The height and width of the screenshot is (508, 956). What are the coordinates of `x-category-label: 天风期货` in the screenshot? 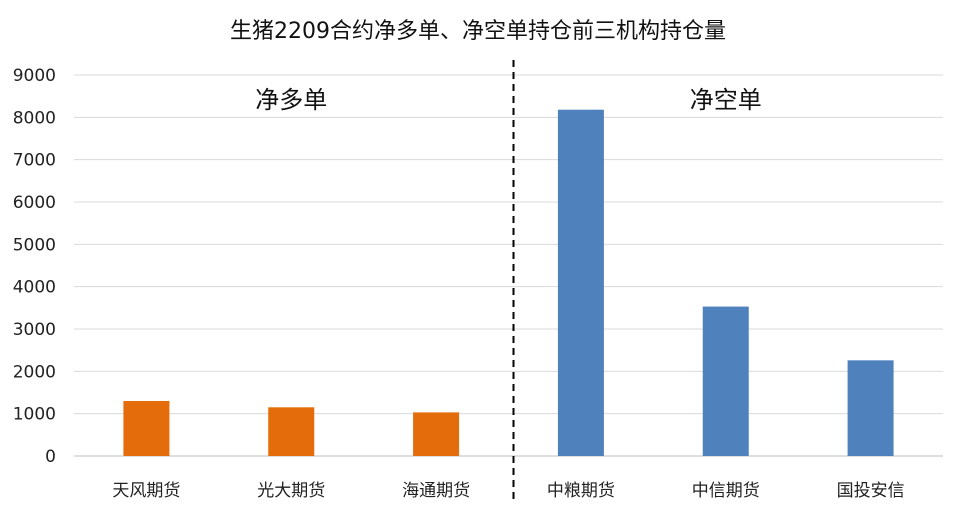 It's located at (146, 491).